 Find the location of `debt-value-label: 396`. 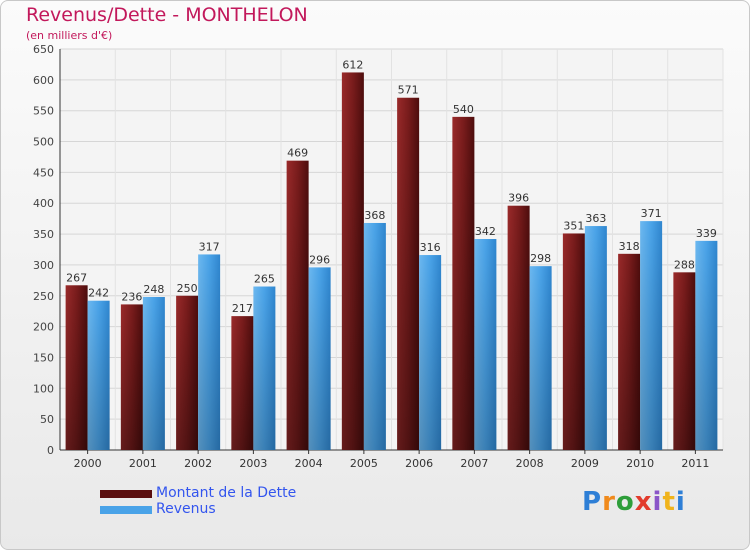

debt-value-label: 396 is located at coordinates (518, 198).